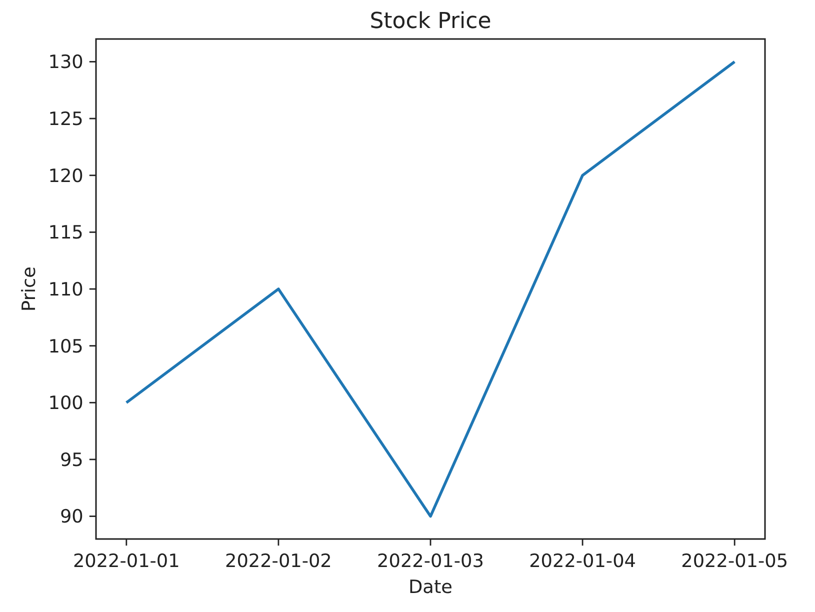 The width and height of the screenshot is (815, 612). Describe the element at coordinates (66, 347) in the screenshot. I see `y-tick-label: 105` at that location.